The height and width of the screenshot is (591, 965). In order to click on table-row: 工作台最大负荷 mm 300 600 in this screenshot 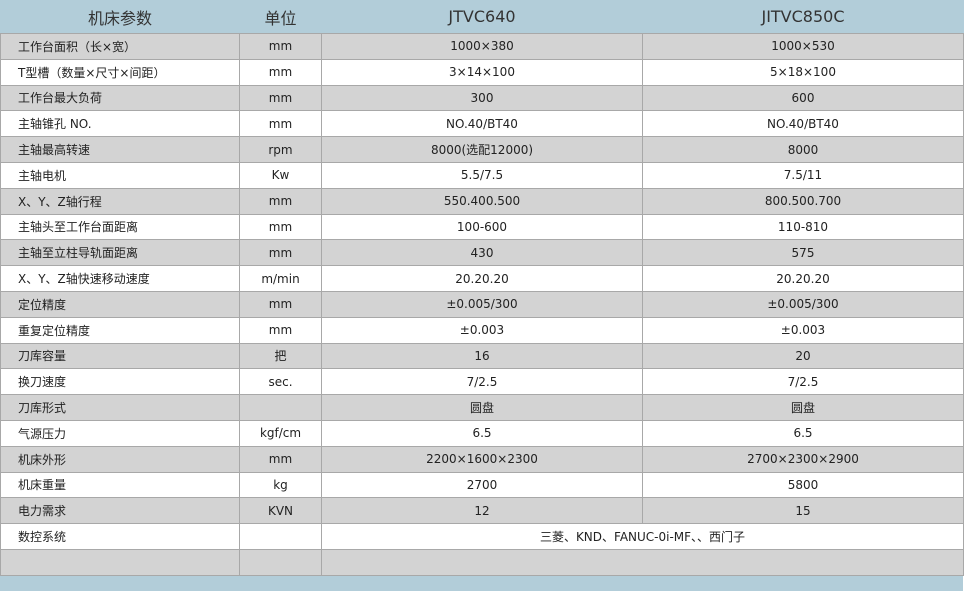, I will do `click(482, 98)`.